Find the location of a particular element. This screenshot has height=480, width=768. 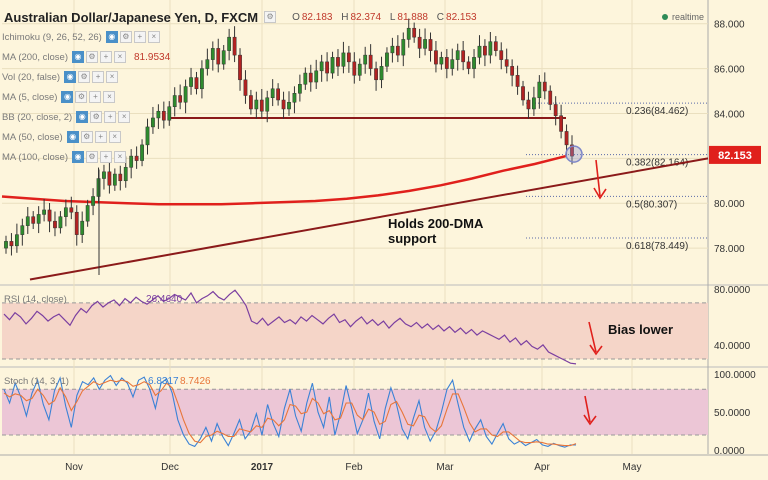

indicator-label: MA (50, close) is located at coordinates (32, 137).